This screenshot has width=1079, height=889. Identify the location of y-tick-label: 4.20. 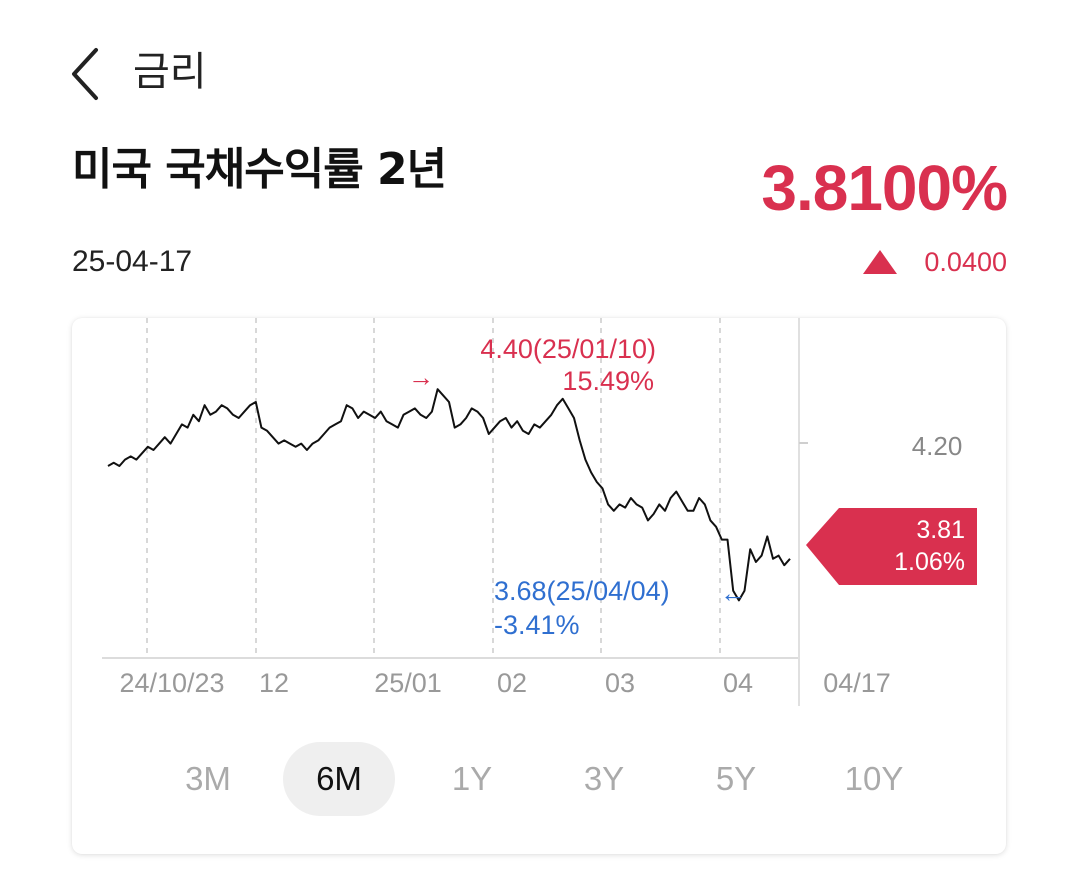
(937, 446).